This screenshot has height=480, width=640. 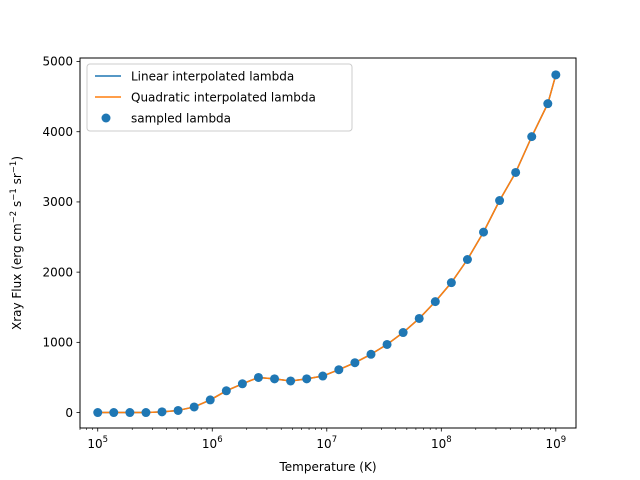 I want to click on y-tick-label: 1000, so click(x=57, y=343).